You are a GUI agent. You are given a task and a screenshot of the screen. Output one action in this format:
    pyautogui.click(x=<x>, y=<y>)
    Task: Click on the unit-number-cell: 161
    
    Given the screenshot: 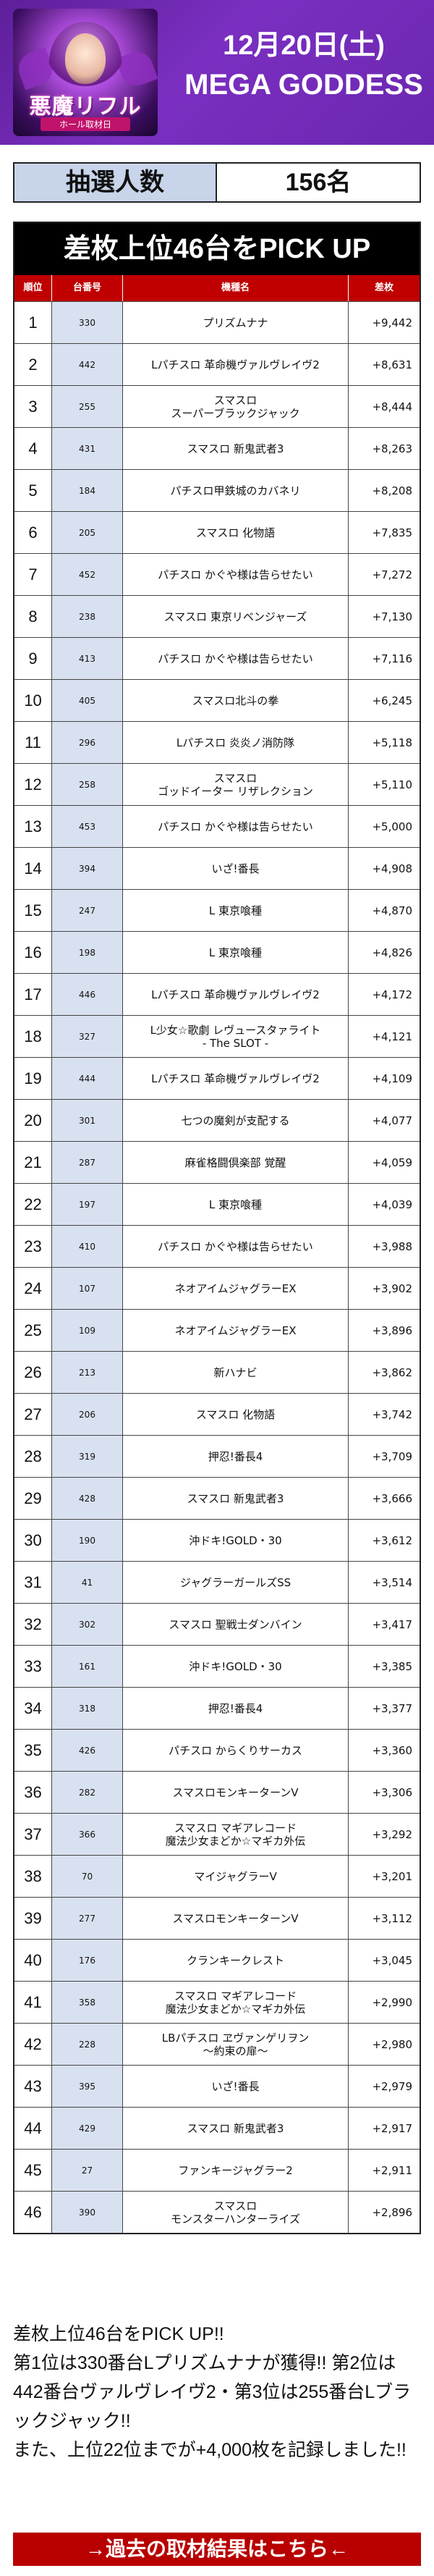 What is the action you would take?
    pyautogui.click(x=87, y=1666)
    